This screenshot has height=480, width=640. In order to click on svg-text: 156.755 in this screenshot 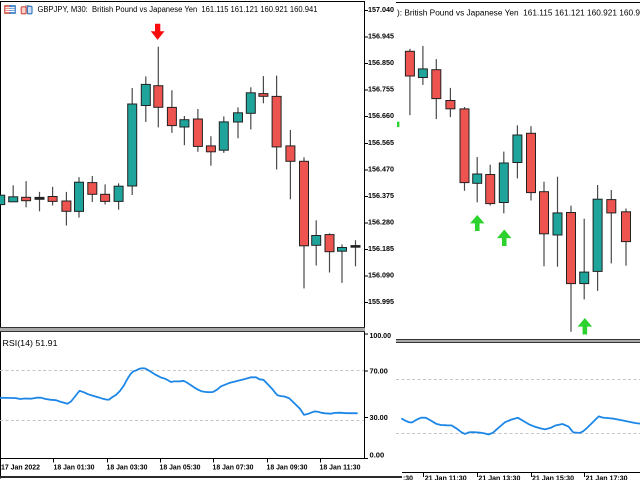, I will do `click(381, 89)`.